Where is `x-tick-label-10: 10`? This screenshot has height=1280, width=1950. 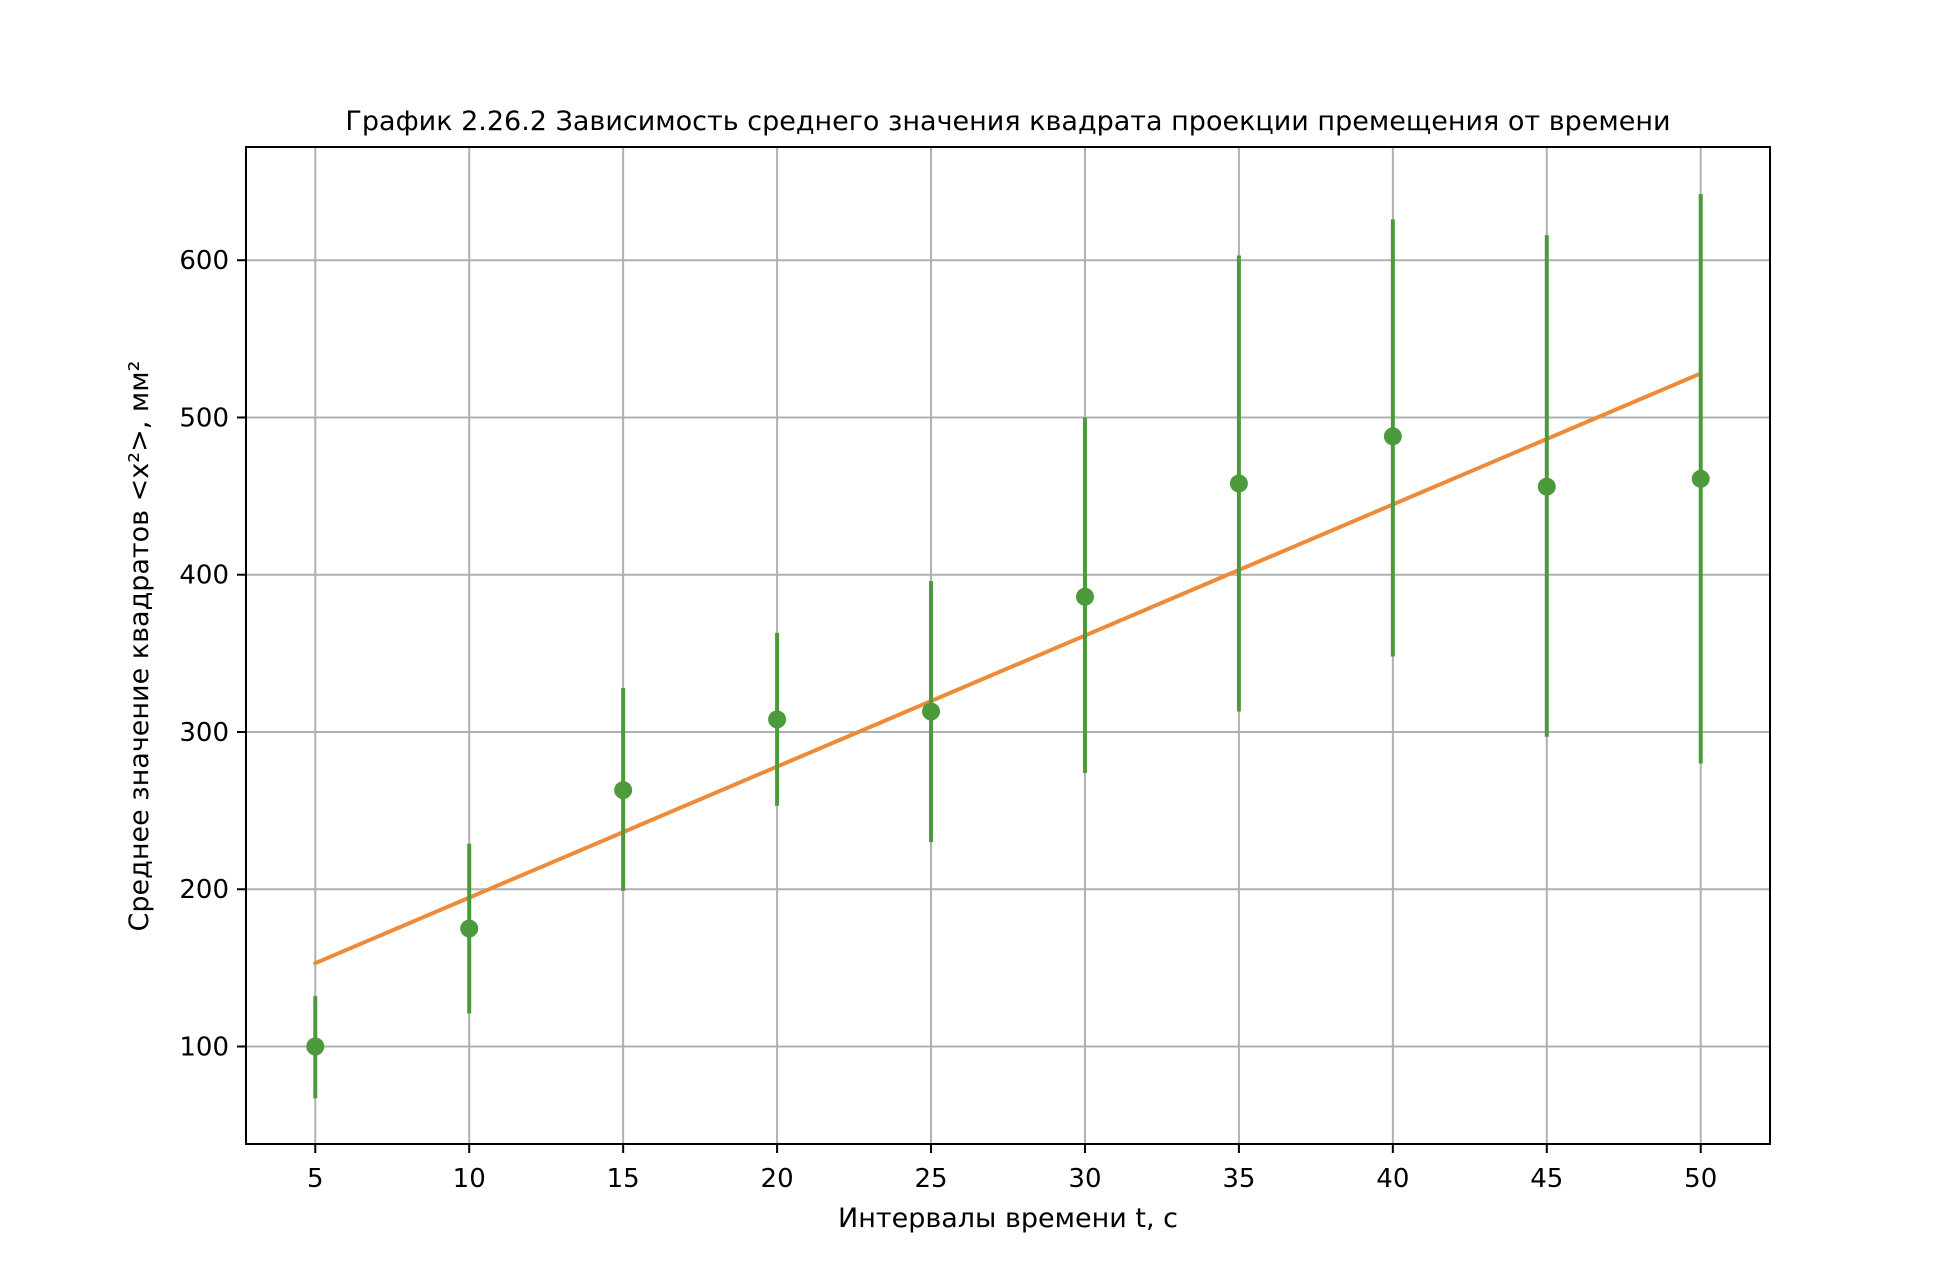
x-tick-label-10: 10 is located at coordinates (469, 1179).